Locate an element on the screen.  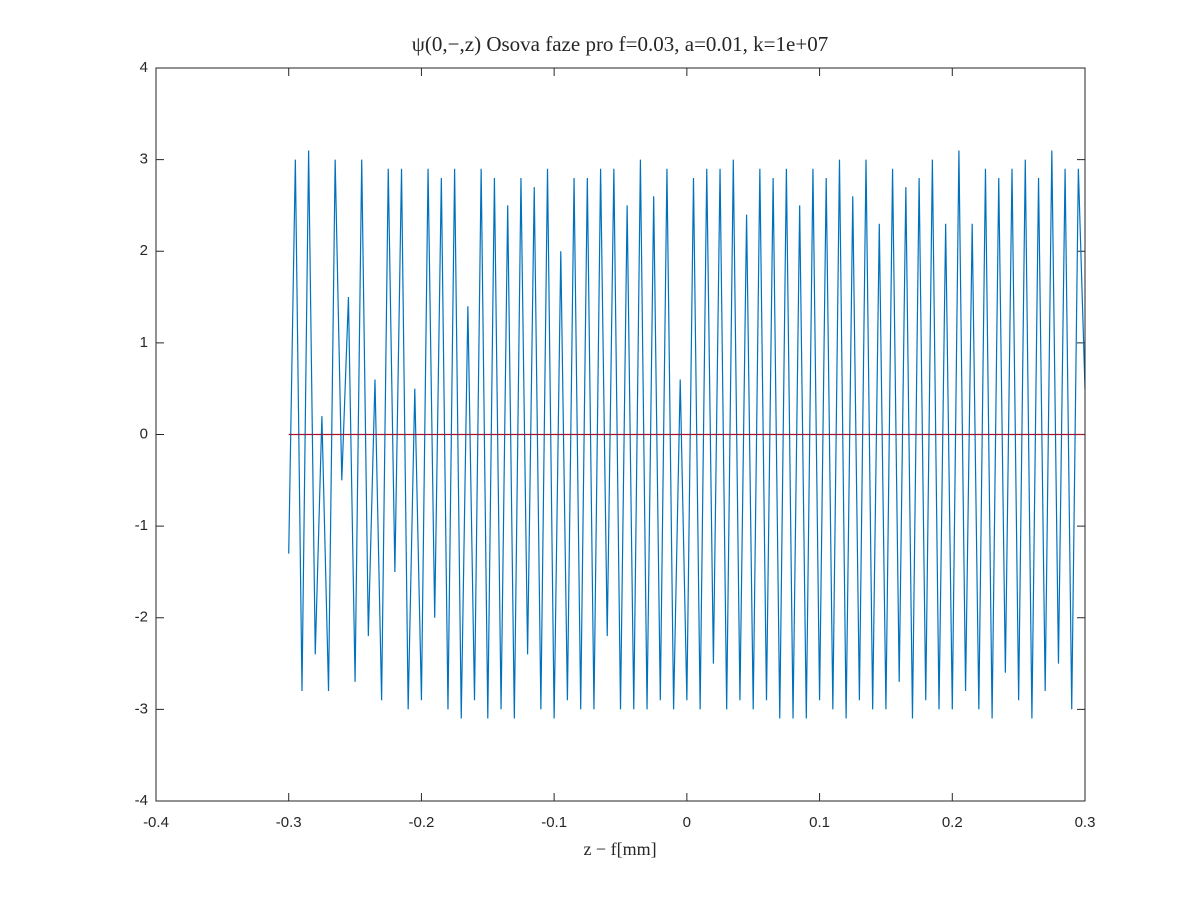
x-tick-label: -0.2 is located at coordinates (421, 822).